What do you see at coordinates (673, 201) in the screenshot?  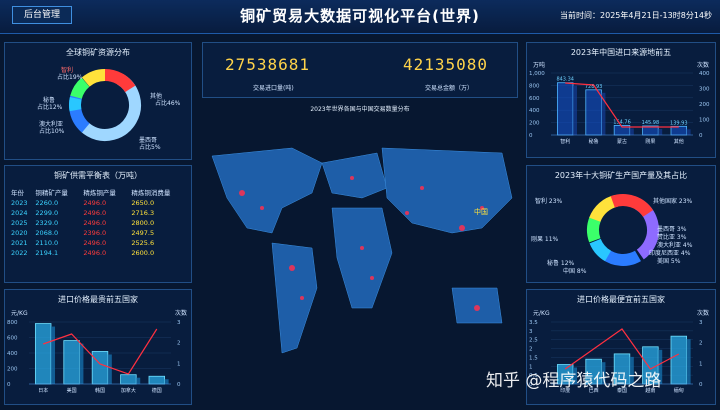 I see `producers-label: 其他国家 23%` at bounding box center [673, 201].